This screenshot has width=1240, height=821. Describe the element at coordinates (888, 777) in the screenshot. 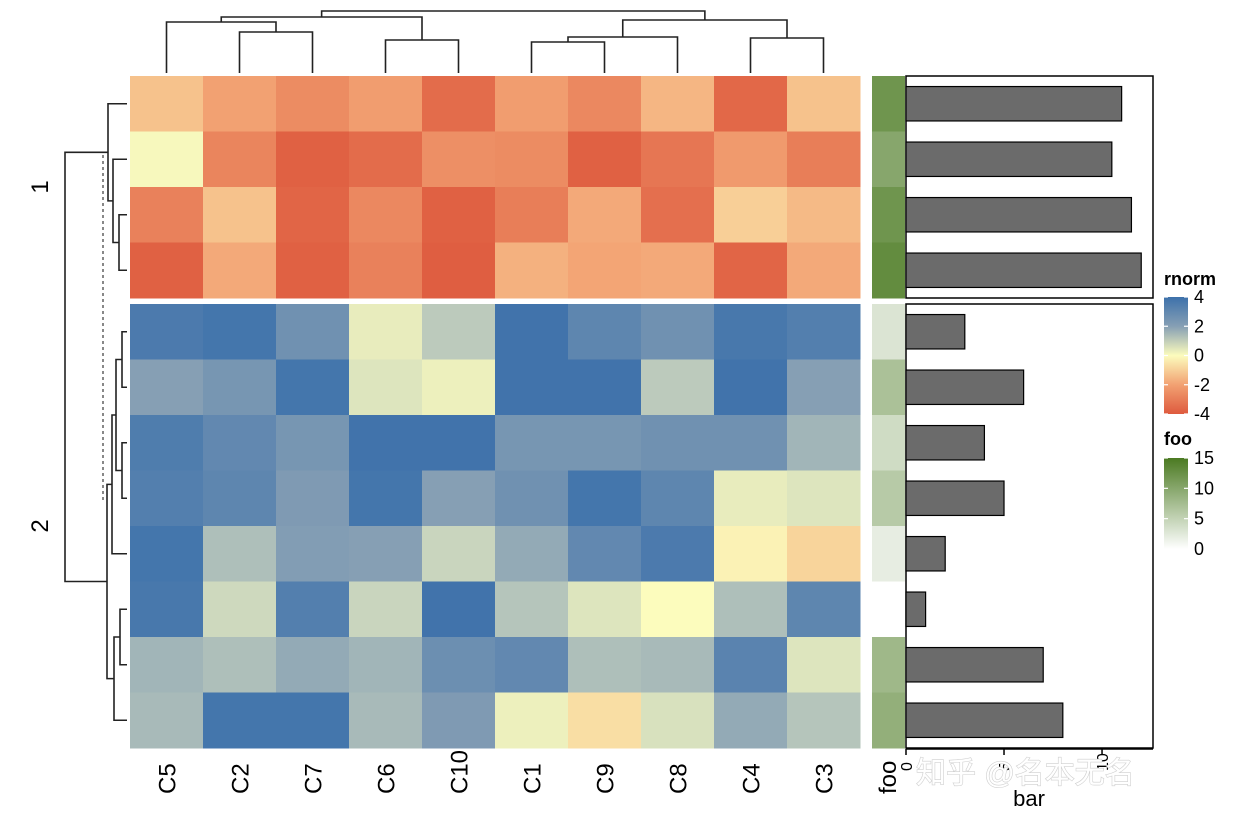

I see `foo-annotation-label: foo` at that location.